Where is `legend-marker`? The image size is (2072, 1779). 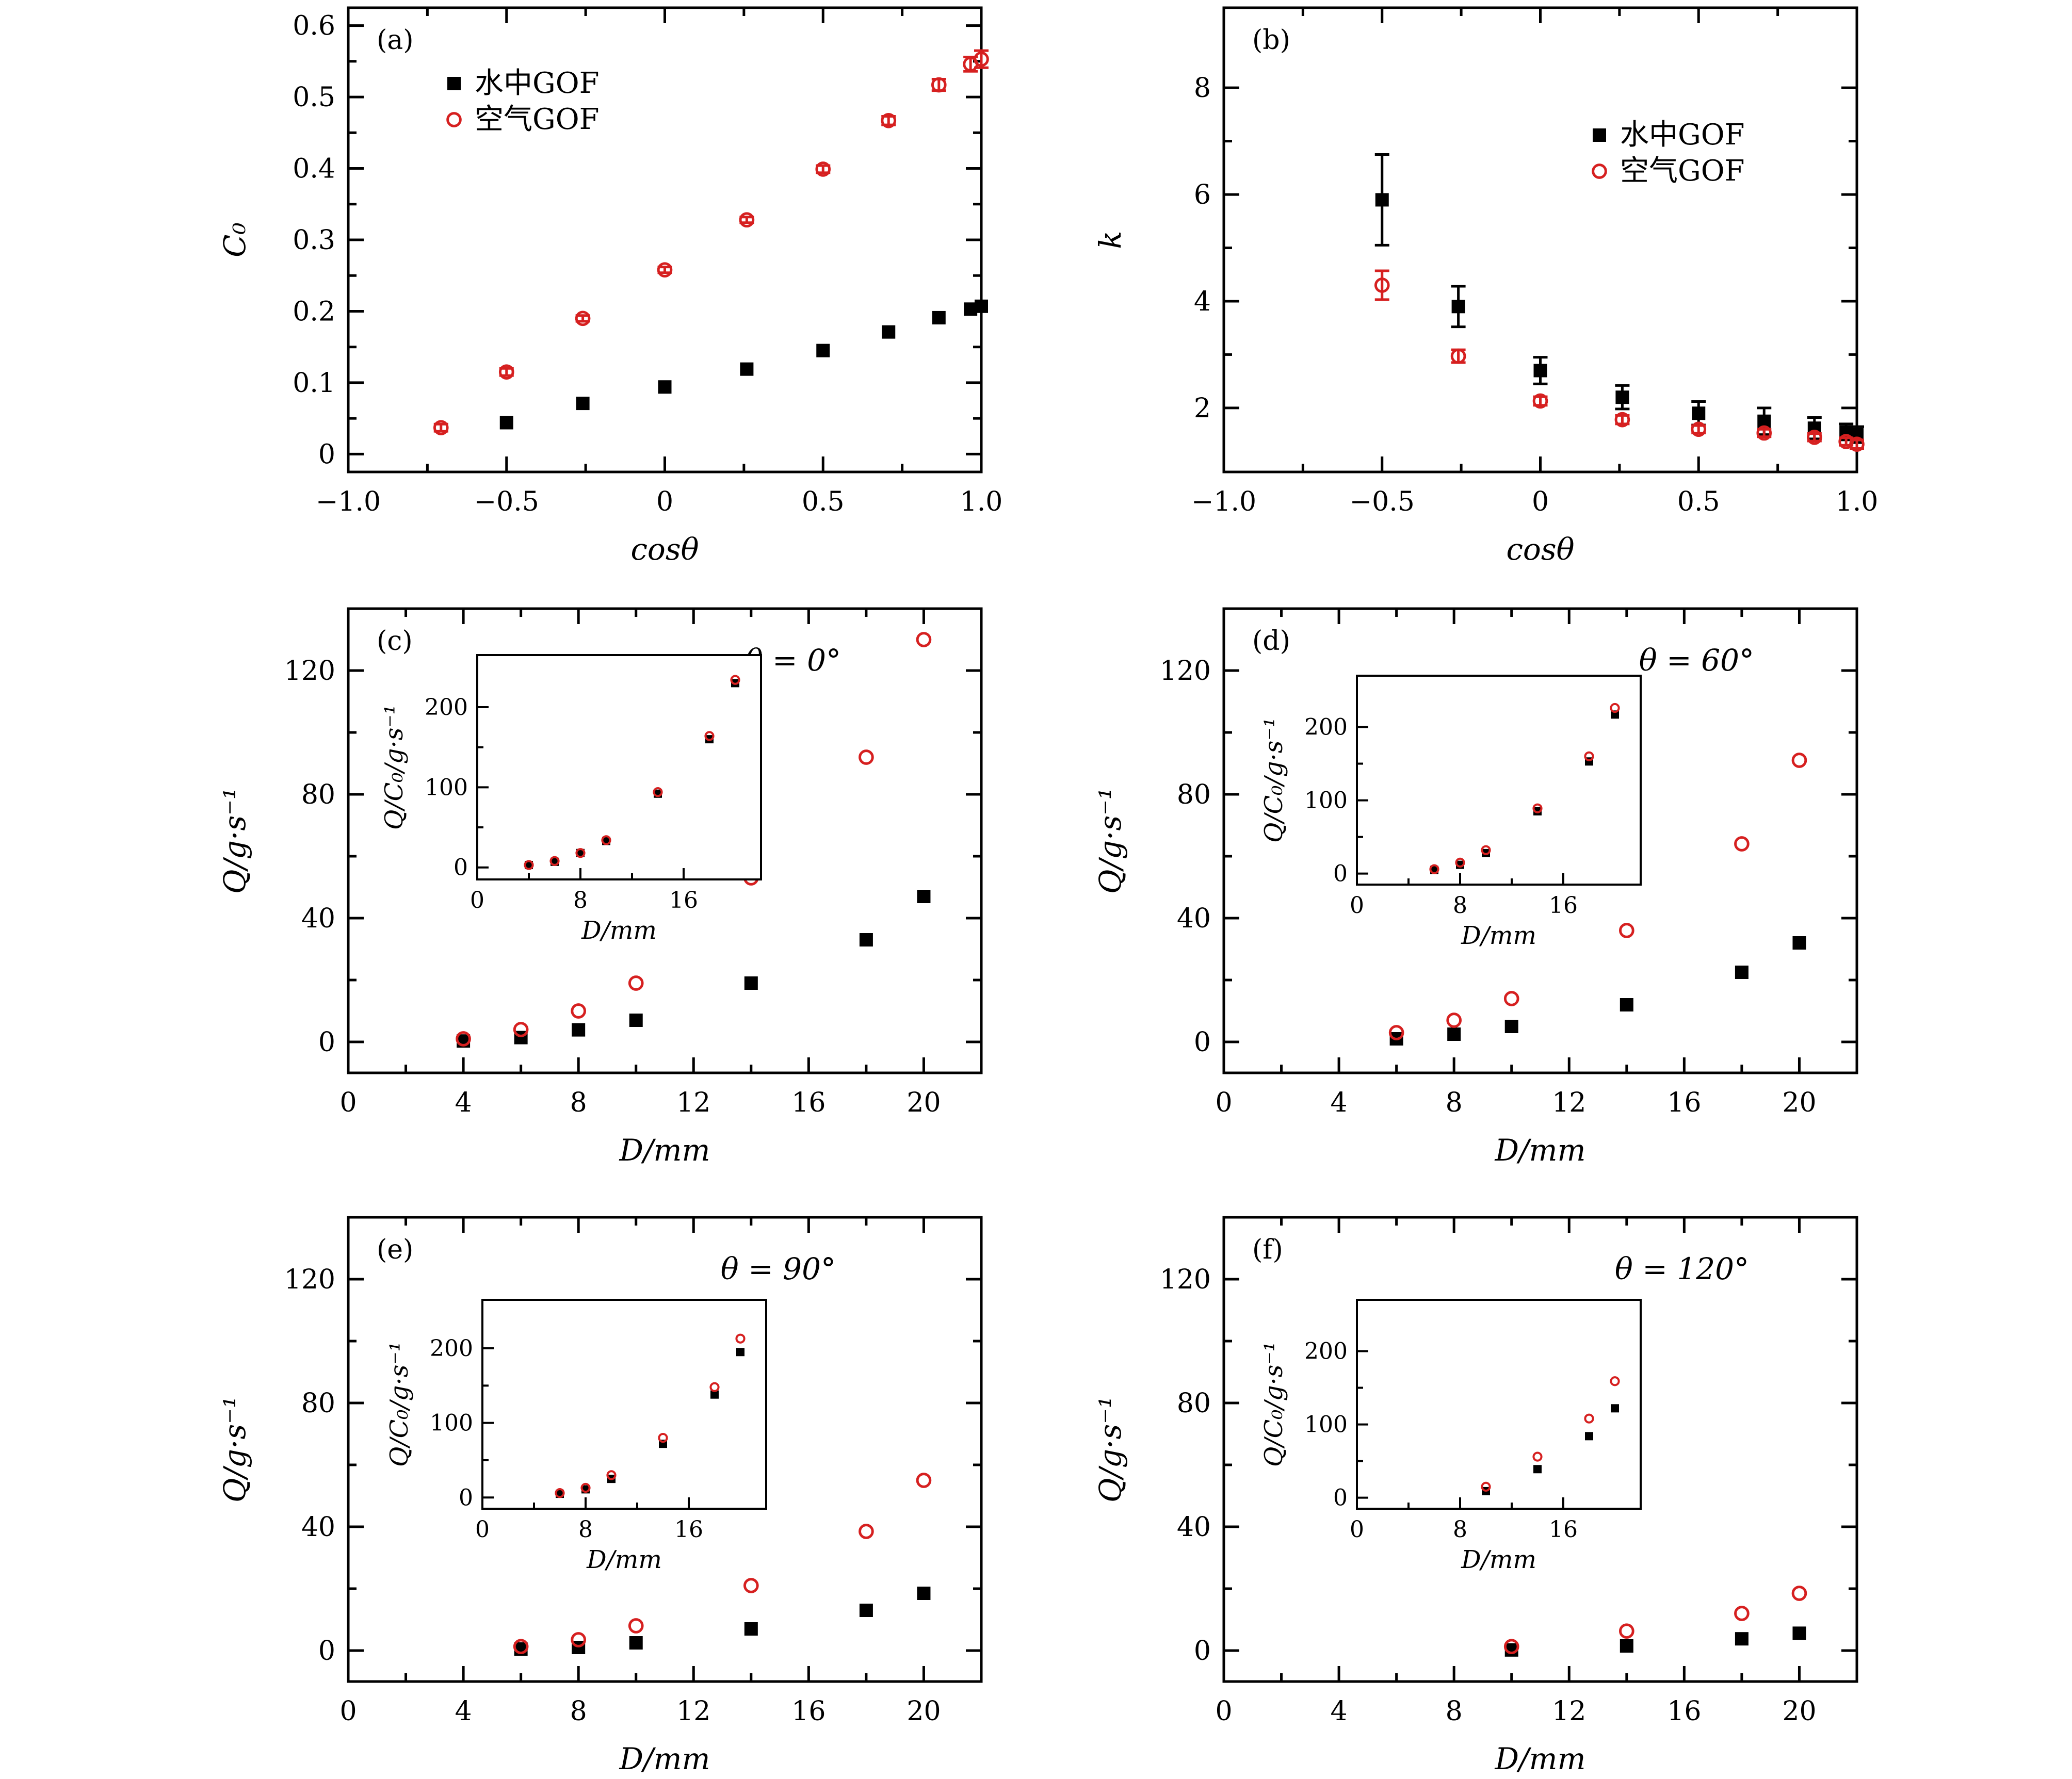
legend-marker is located at coordinates (1599, 171).